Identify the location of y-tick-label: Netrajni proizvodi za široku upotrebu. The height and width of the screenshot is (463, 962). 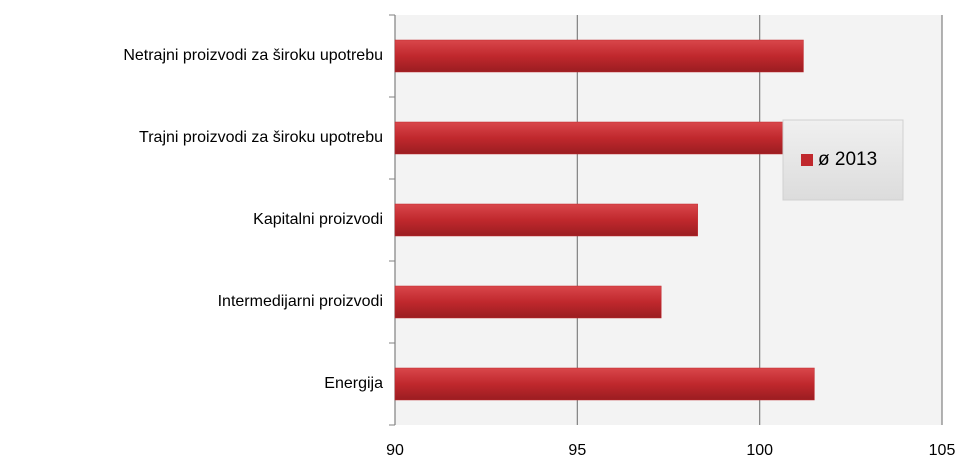
(253, 55).